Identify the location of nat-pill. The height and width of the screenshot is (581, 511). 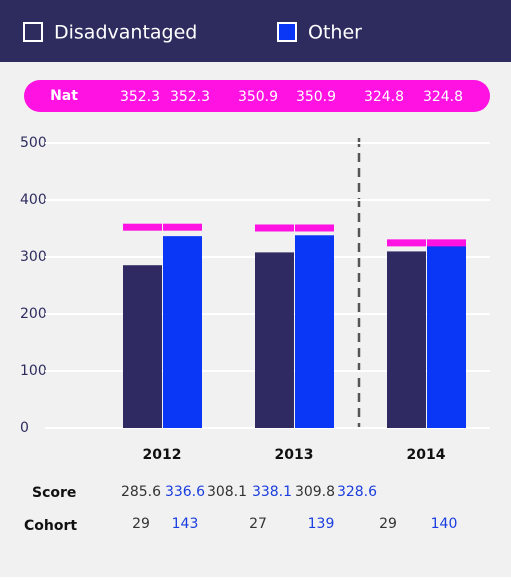
(257, 96).